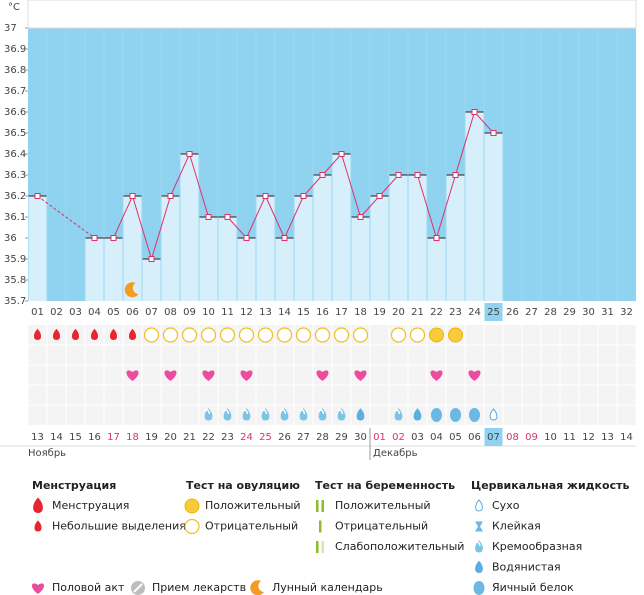 Image resolution: width=644 pixels, height=595 pixels. What do you see at coordinates (15, 196) in the screenshot?
I see `y-tick-label: 36.2` at bounding box center [15, 196].